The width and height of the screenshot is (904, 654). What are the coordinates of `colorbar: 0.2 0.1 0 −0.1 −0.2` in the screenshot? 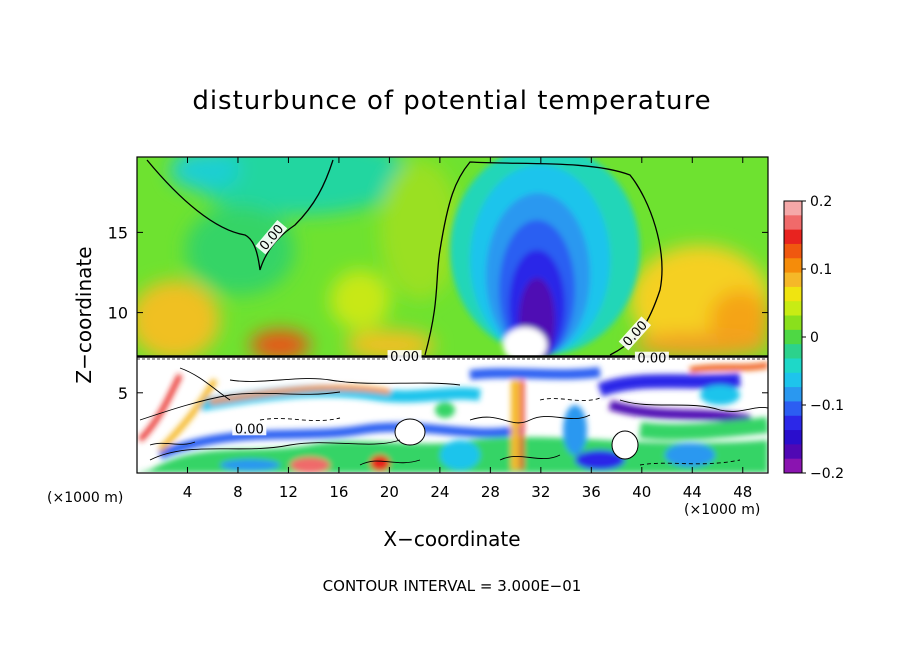 It's located at (813, 338).